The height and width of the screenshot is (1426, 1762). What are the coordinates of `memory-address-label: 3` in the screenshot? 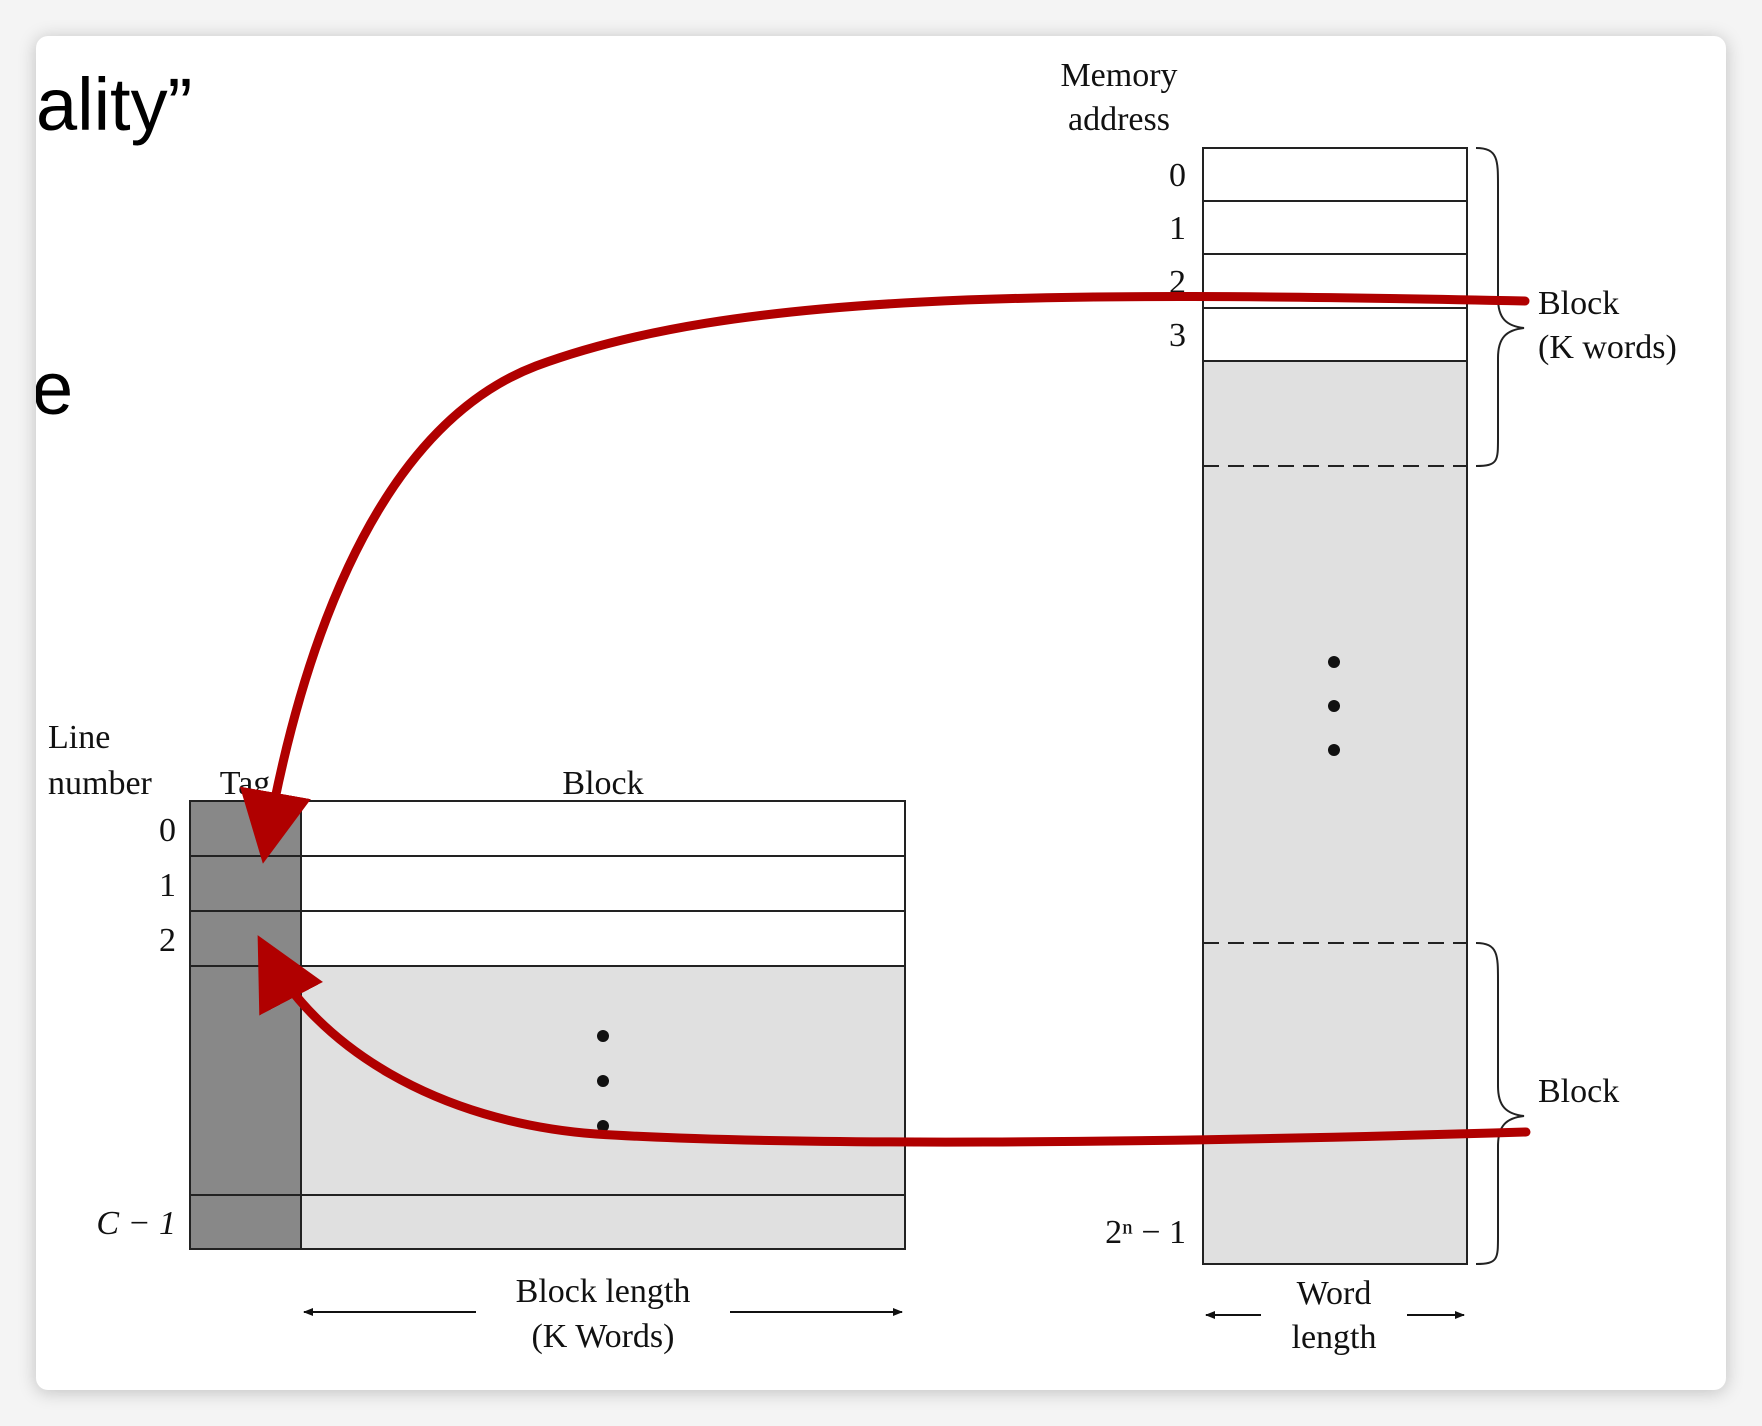 It's located at (1177, 335).